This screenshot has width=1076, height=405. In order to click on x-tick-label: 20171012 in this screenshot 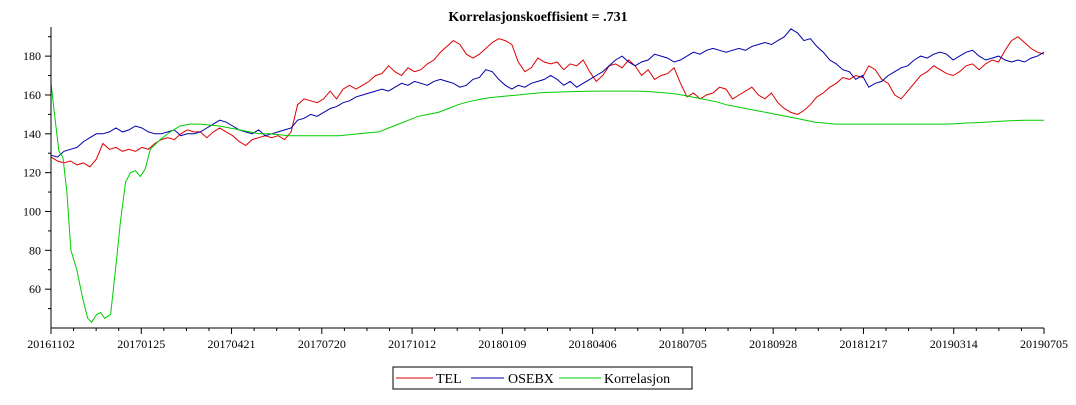, I will do `click(412, 344)`.